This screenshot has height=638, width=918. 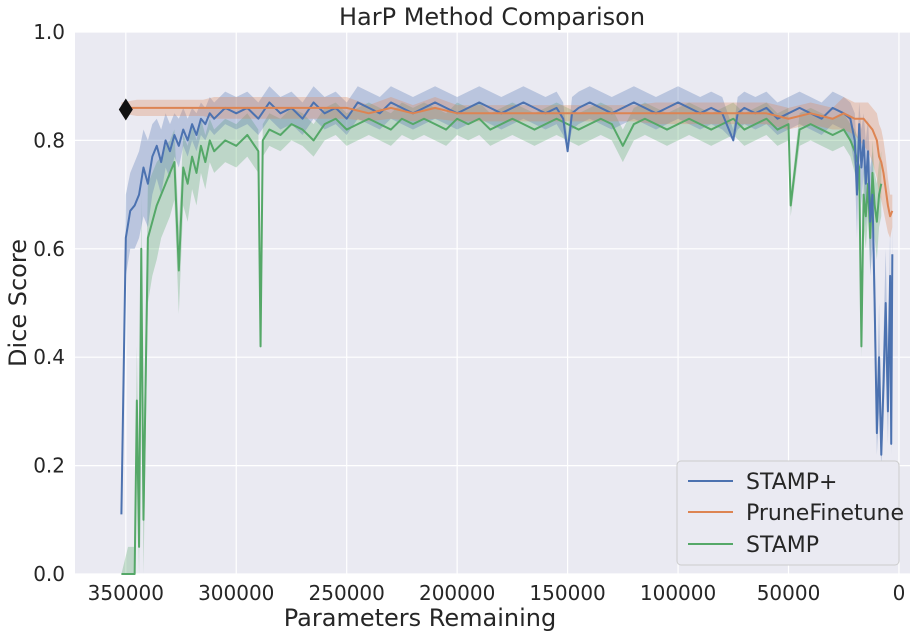 I want to click on y-tick-label: 0.0, so click(x=49, y=574).